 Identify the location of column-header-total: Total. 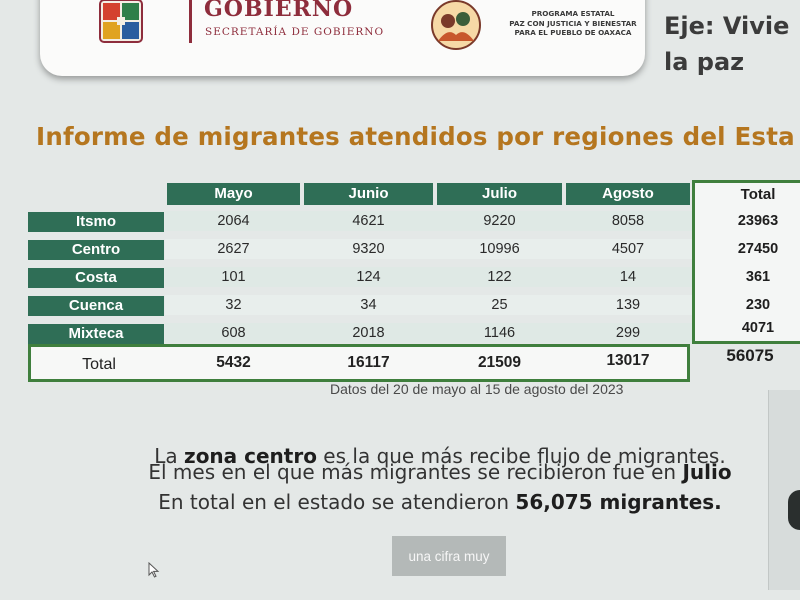
(758, 194).